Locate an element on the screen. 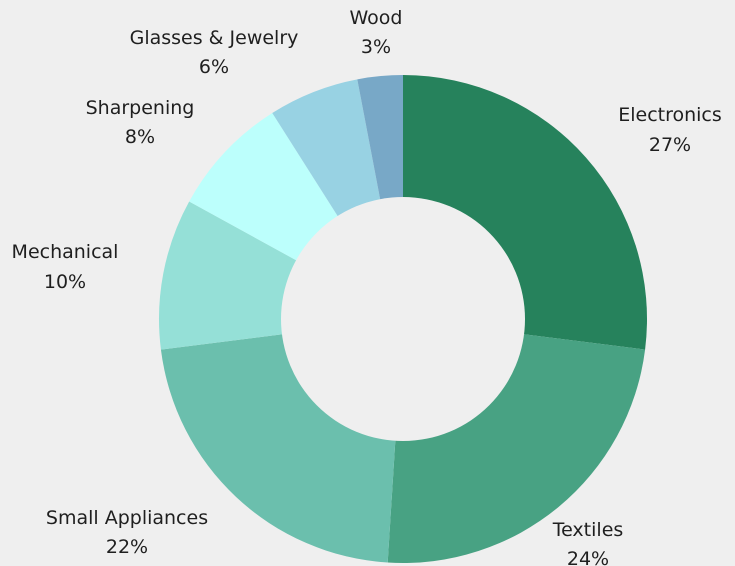 This screenshot has height=566, width=735. slice-percent-sharpening: 8% is located at coordinates (140, 137).